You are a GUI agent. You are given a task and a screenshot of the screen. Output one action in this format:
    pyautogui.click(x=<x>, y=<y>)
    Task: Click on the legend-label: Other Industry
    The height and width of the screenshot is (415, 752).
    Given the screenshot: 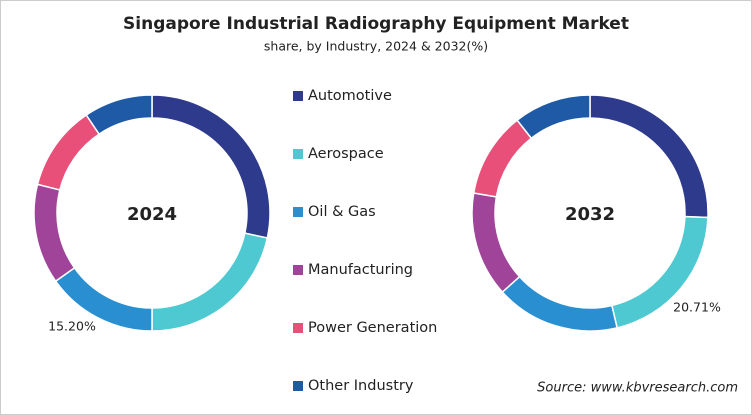 What is the action you would take?
    pyautogui.click(x=361, y=386)
    